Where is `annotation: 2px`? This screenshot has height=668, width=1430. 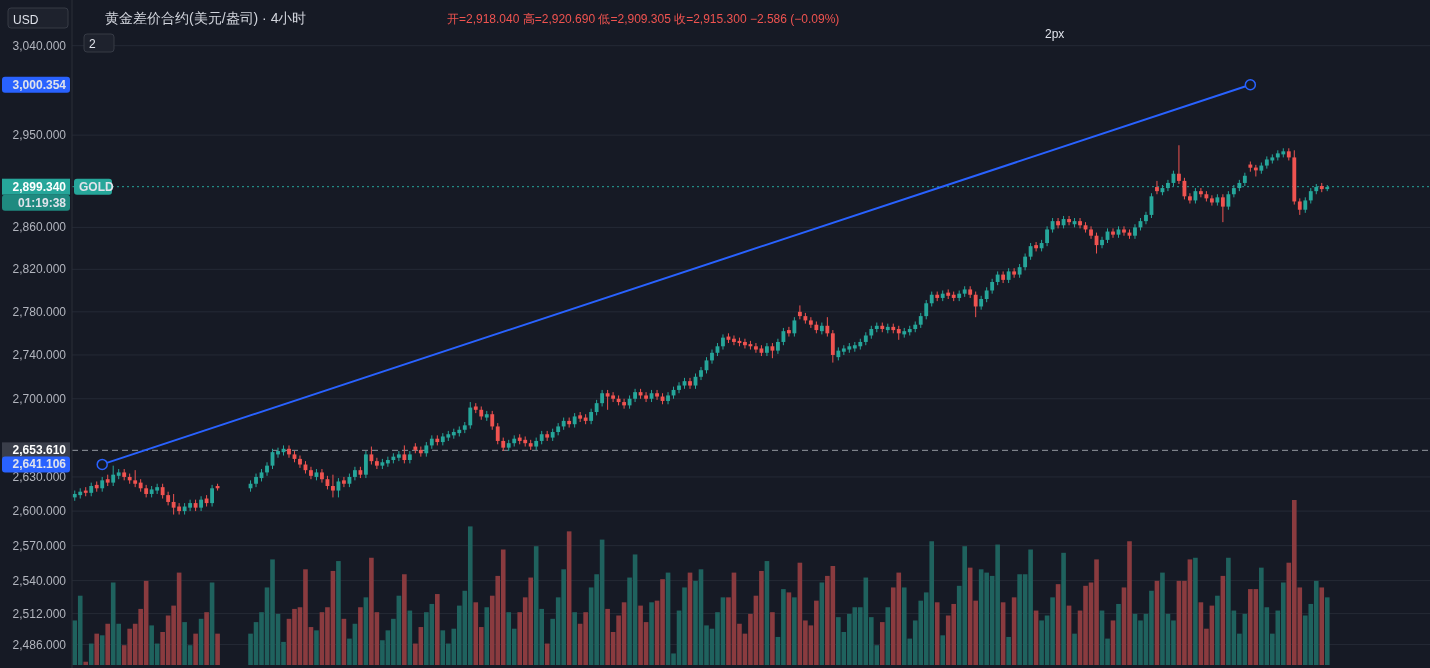
annotation: 2px is located at coordinates (1055, 34).